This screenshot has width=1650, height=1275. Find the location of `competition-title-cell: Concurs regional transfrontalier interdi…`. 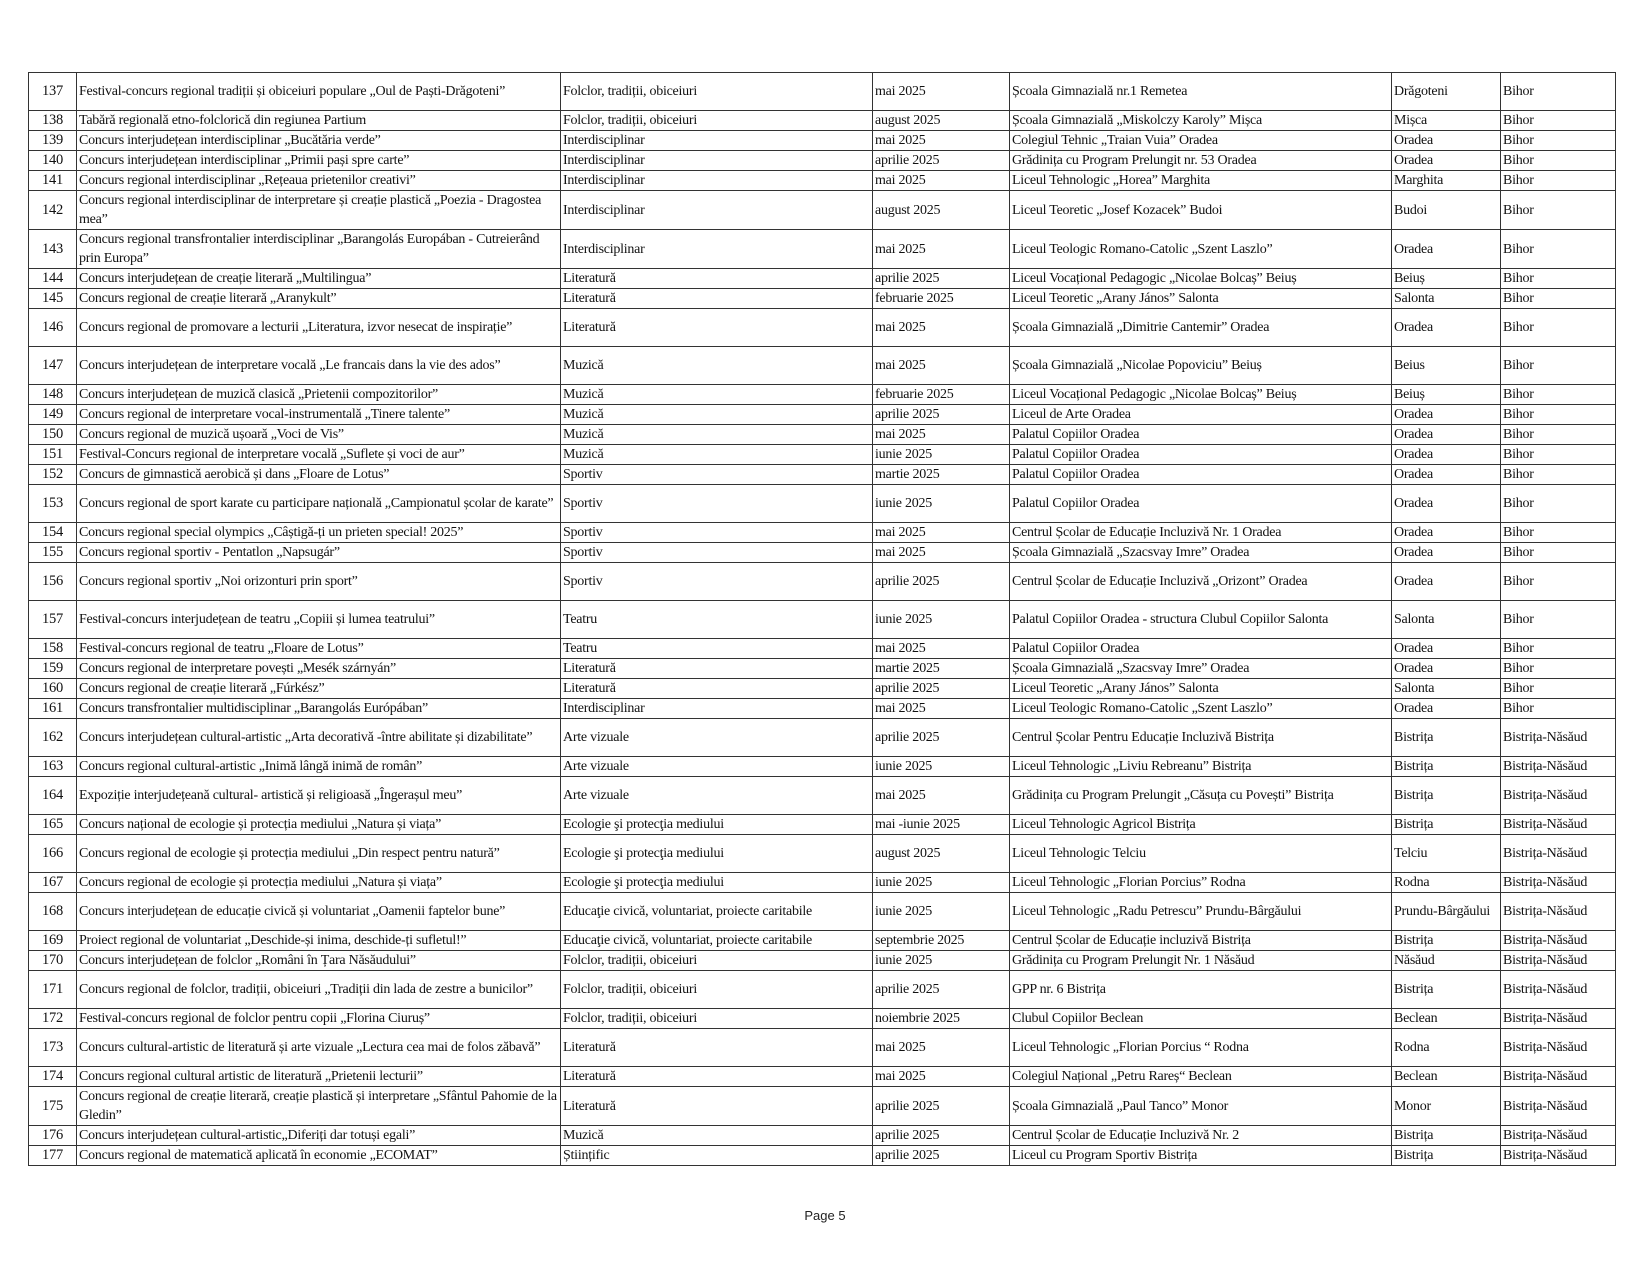

competition-title-cell: Concurs regional transfrontalier interdi… is located at coordinates (318, 249).